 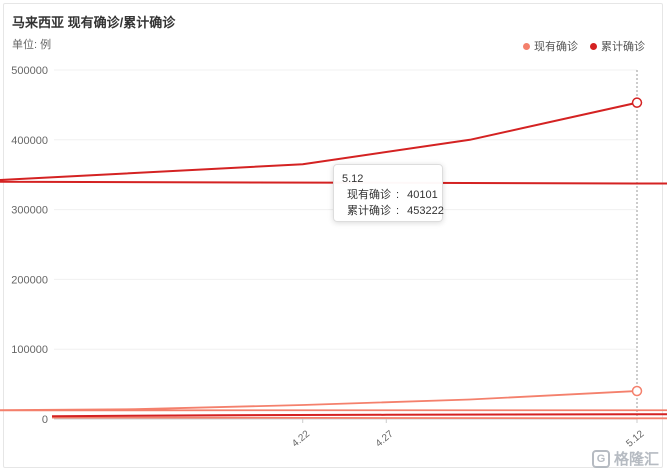 What do you see at coordinates (29, 350) in the screenshot?
I see `y-tick-label: 100000` at bounding box center [29, 350].